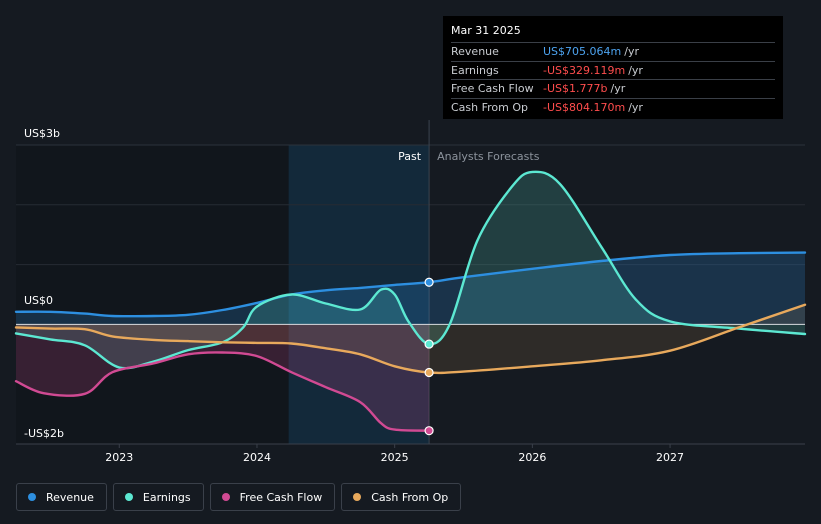 The image size is (821, 524). Describe the element at coordinates (410, 497) in the screenshot. I see `legend-label: Cash From Op` at that location.